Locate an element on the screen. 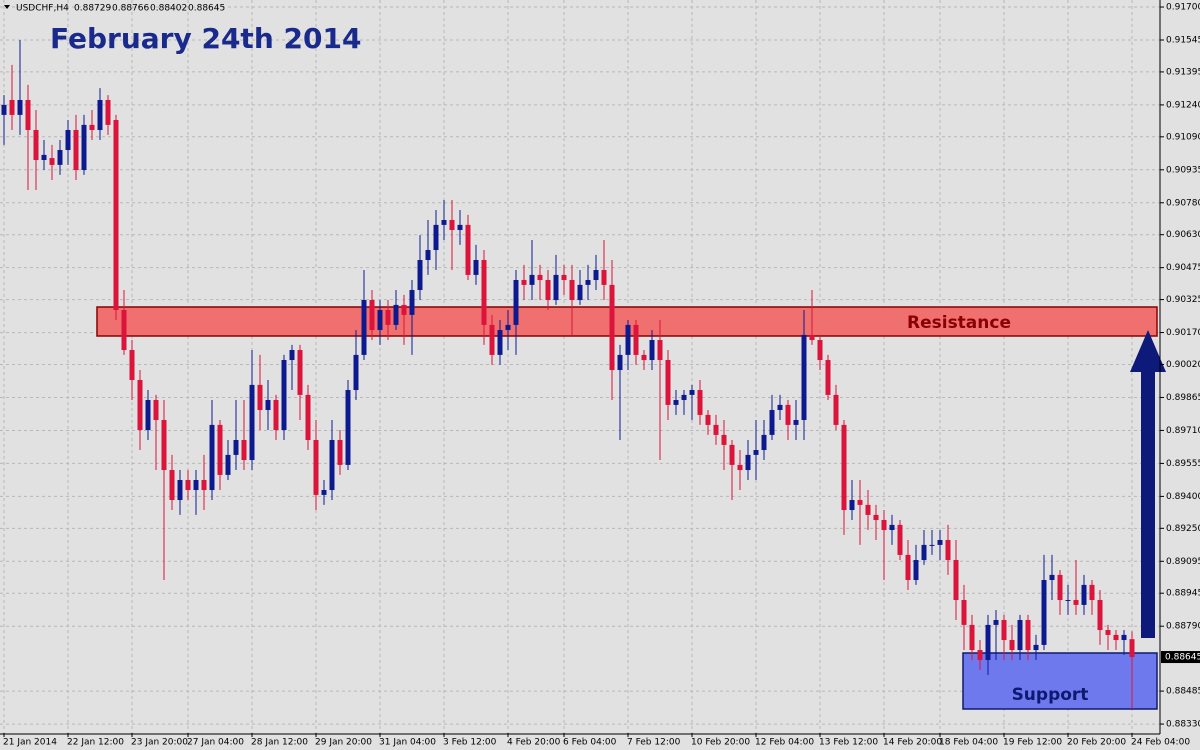 The image size is (1200, 750). support-label: Support is located at coordinates (1050, 695).